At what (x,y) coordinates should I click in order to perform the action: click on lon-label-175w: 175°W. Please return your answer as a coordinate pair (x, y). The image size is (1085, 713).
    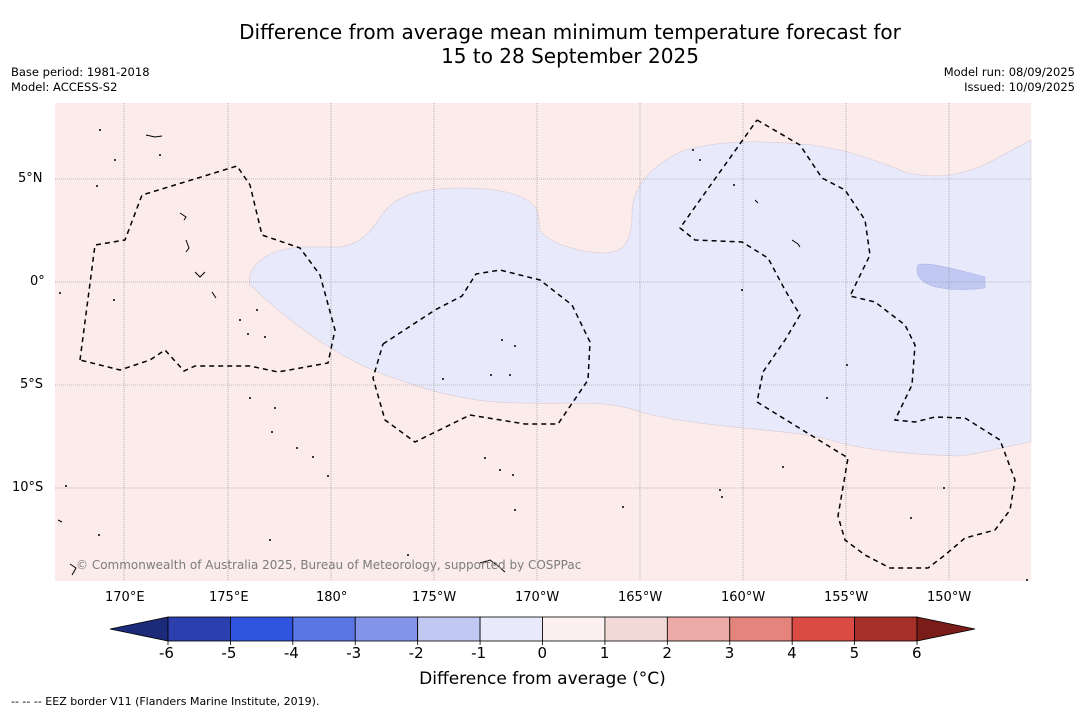
    Looking at the image, I should click on (434, 597).